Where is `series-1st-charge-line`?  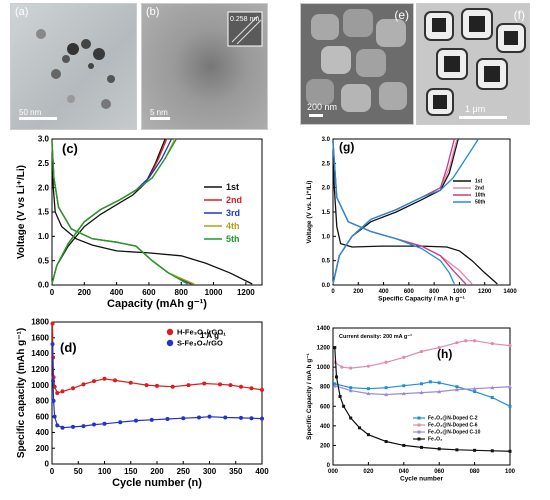 series-1st-charge-line is located at coordinates (108, 211).